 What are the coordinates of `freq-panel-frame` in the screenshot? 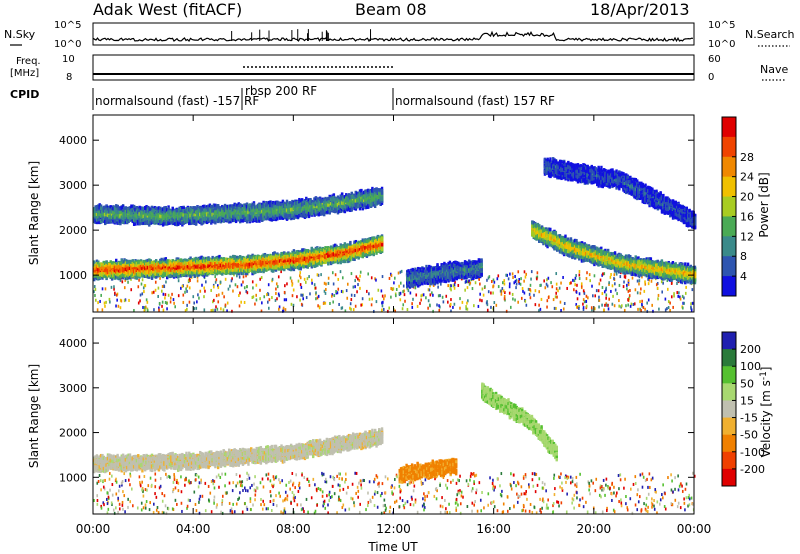 It's located at (393, 67).